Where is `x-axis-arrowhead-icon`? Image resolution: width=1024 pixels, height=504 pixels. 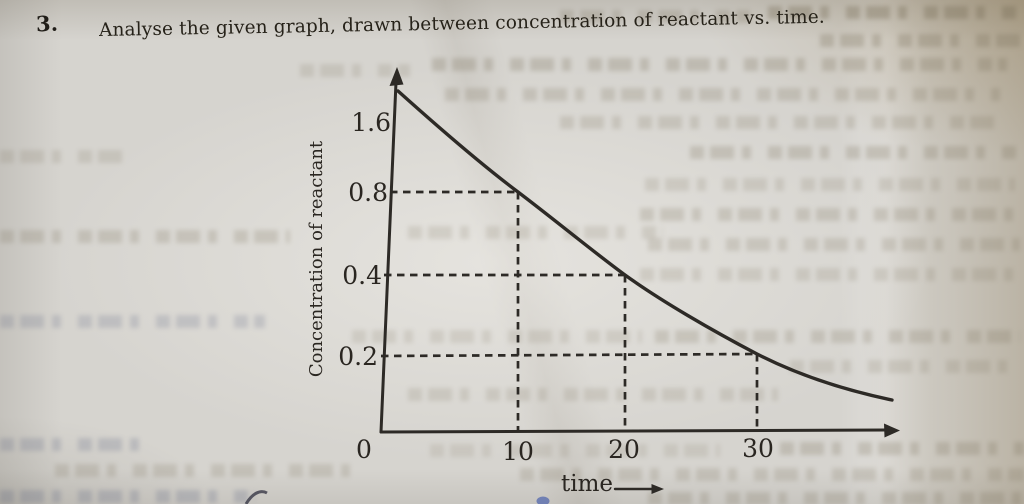 x-axis-arrowhead-icon is located at coordinates (892, 430).